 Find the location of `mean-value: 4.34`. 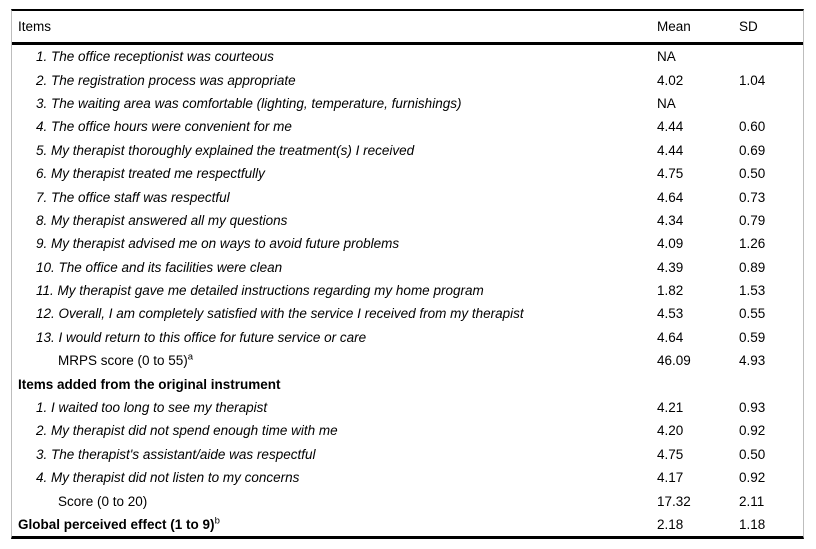

mean-value: 4.34 is located at coordinates (670, 220).